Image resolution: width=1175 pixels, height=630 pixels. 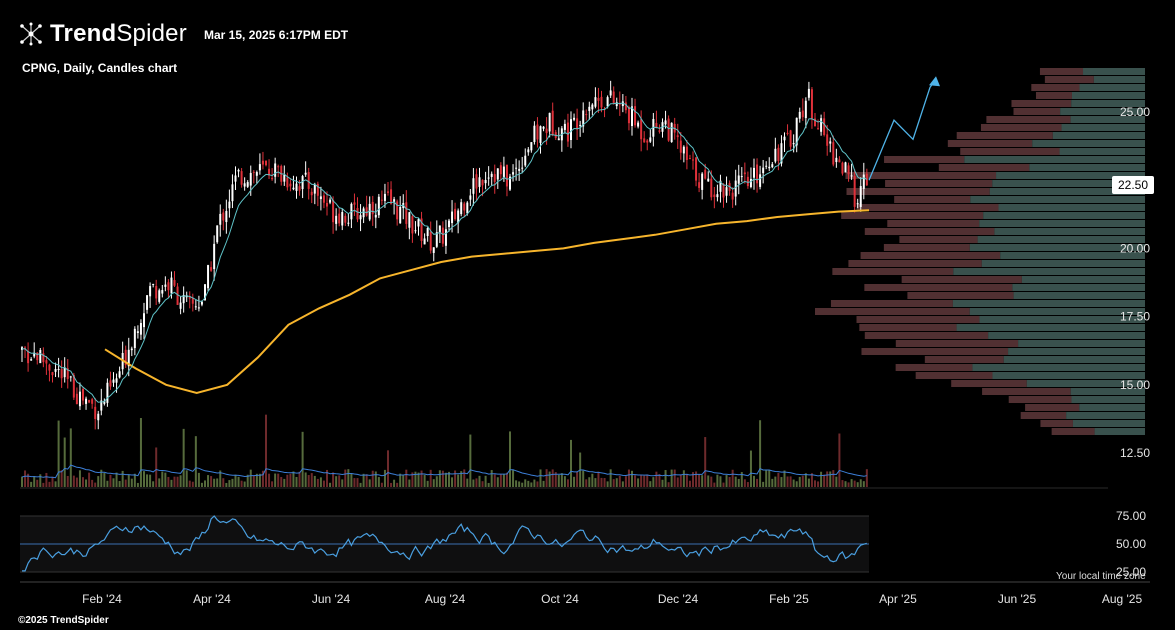 I want to click on price-tick-label: 15.00, so click(x=1135, y=385).